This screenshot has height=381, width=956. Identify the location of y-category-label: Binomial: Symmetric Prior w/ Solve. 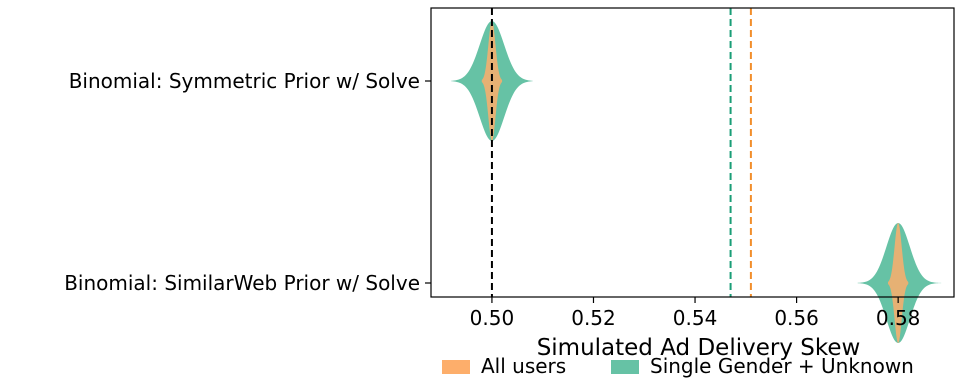
(244, 81).